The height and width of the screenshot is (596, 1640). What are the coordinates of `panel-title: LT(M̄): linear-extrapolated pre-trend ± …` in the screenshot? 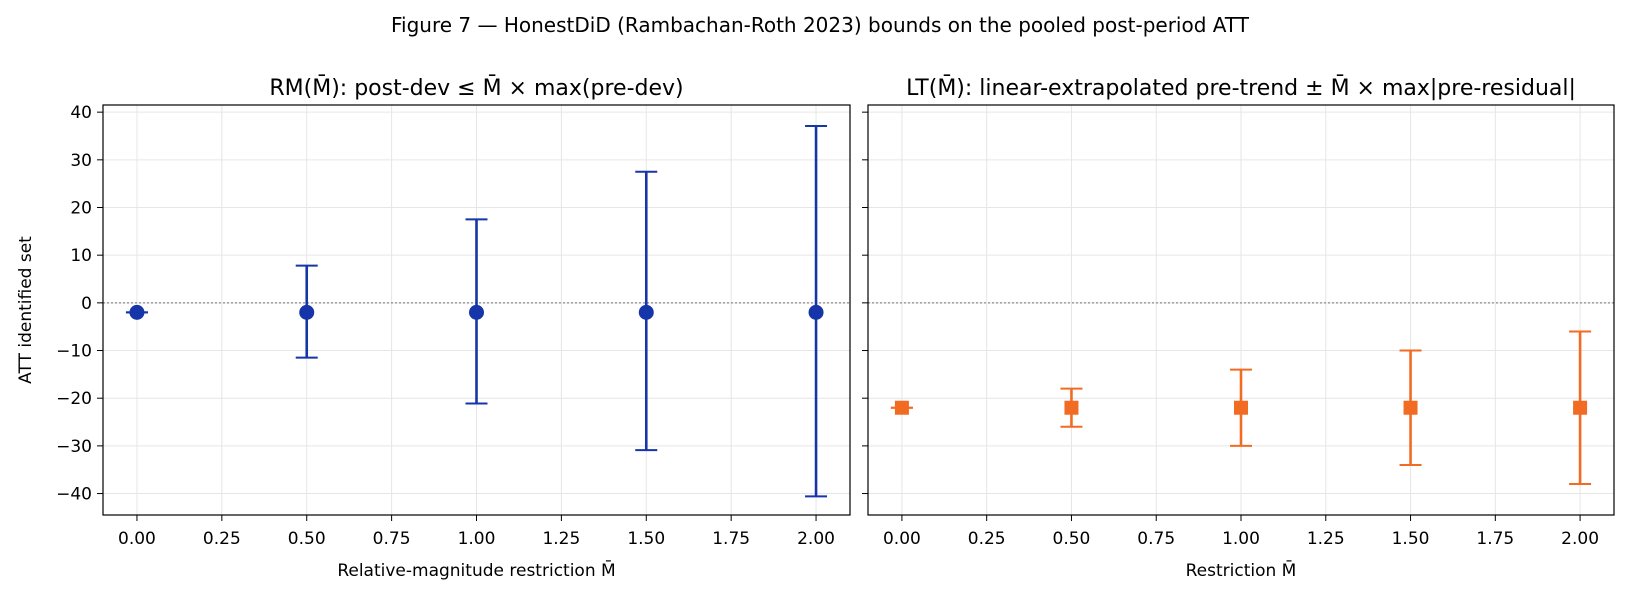 It's located at (1241, 88).